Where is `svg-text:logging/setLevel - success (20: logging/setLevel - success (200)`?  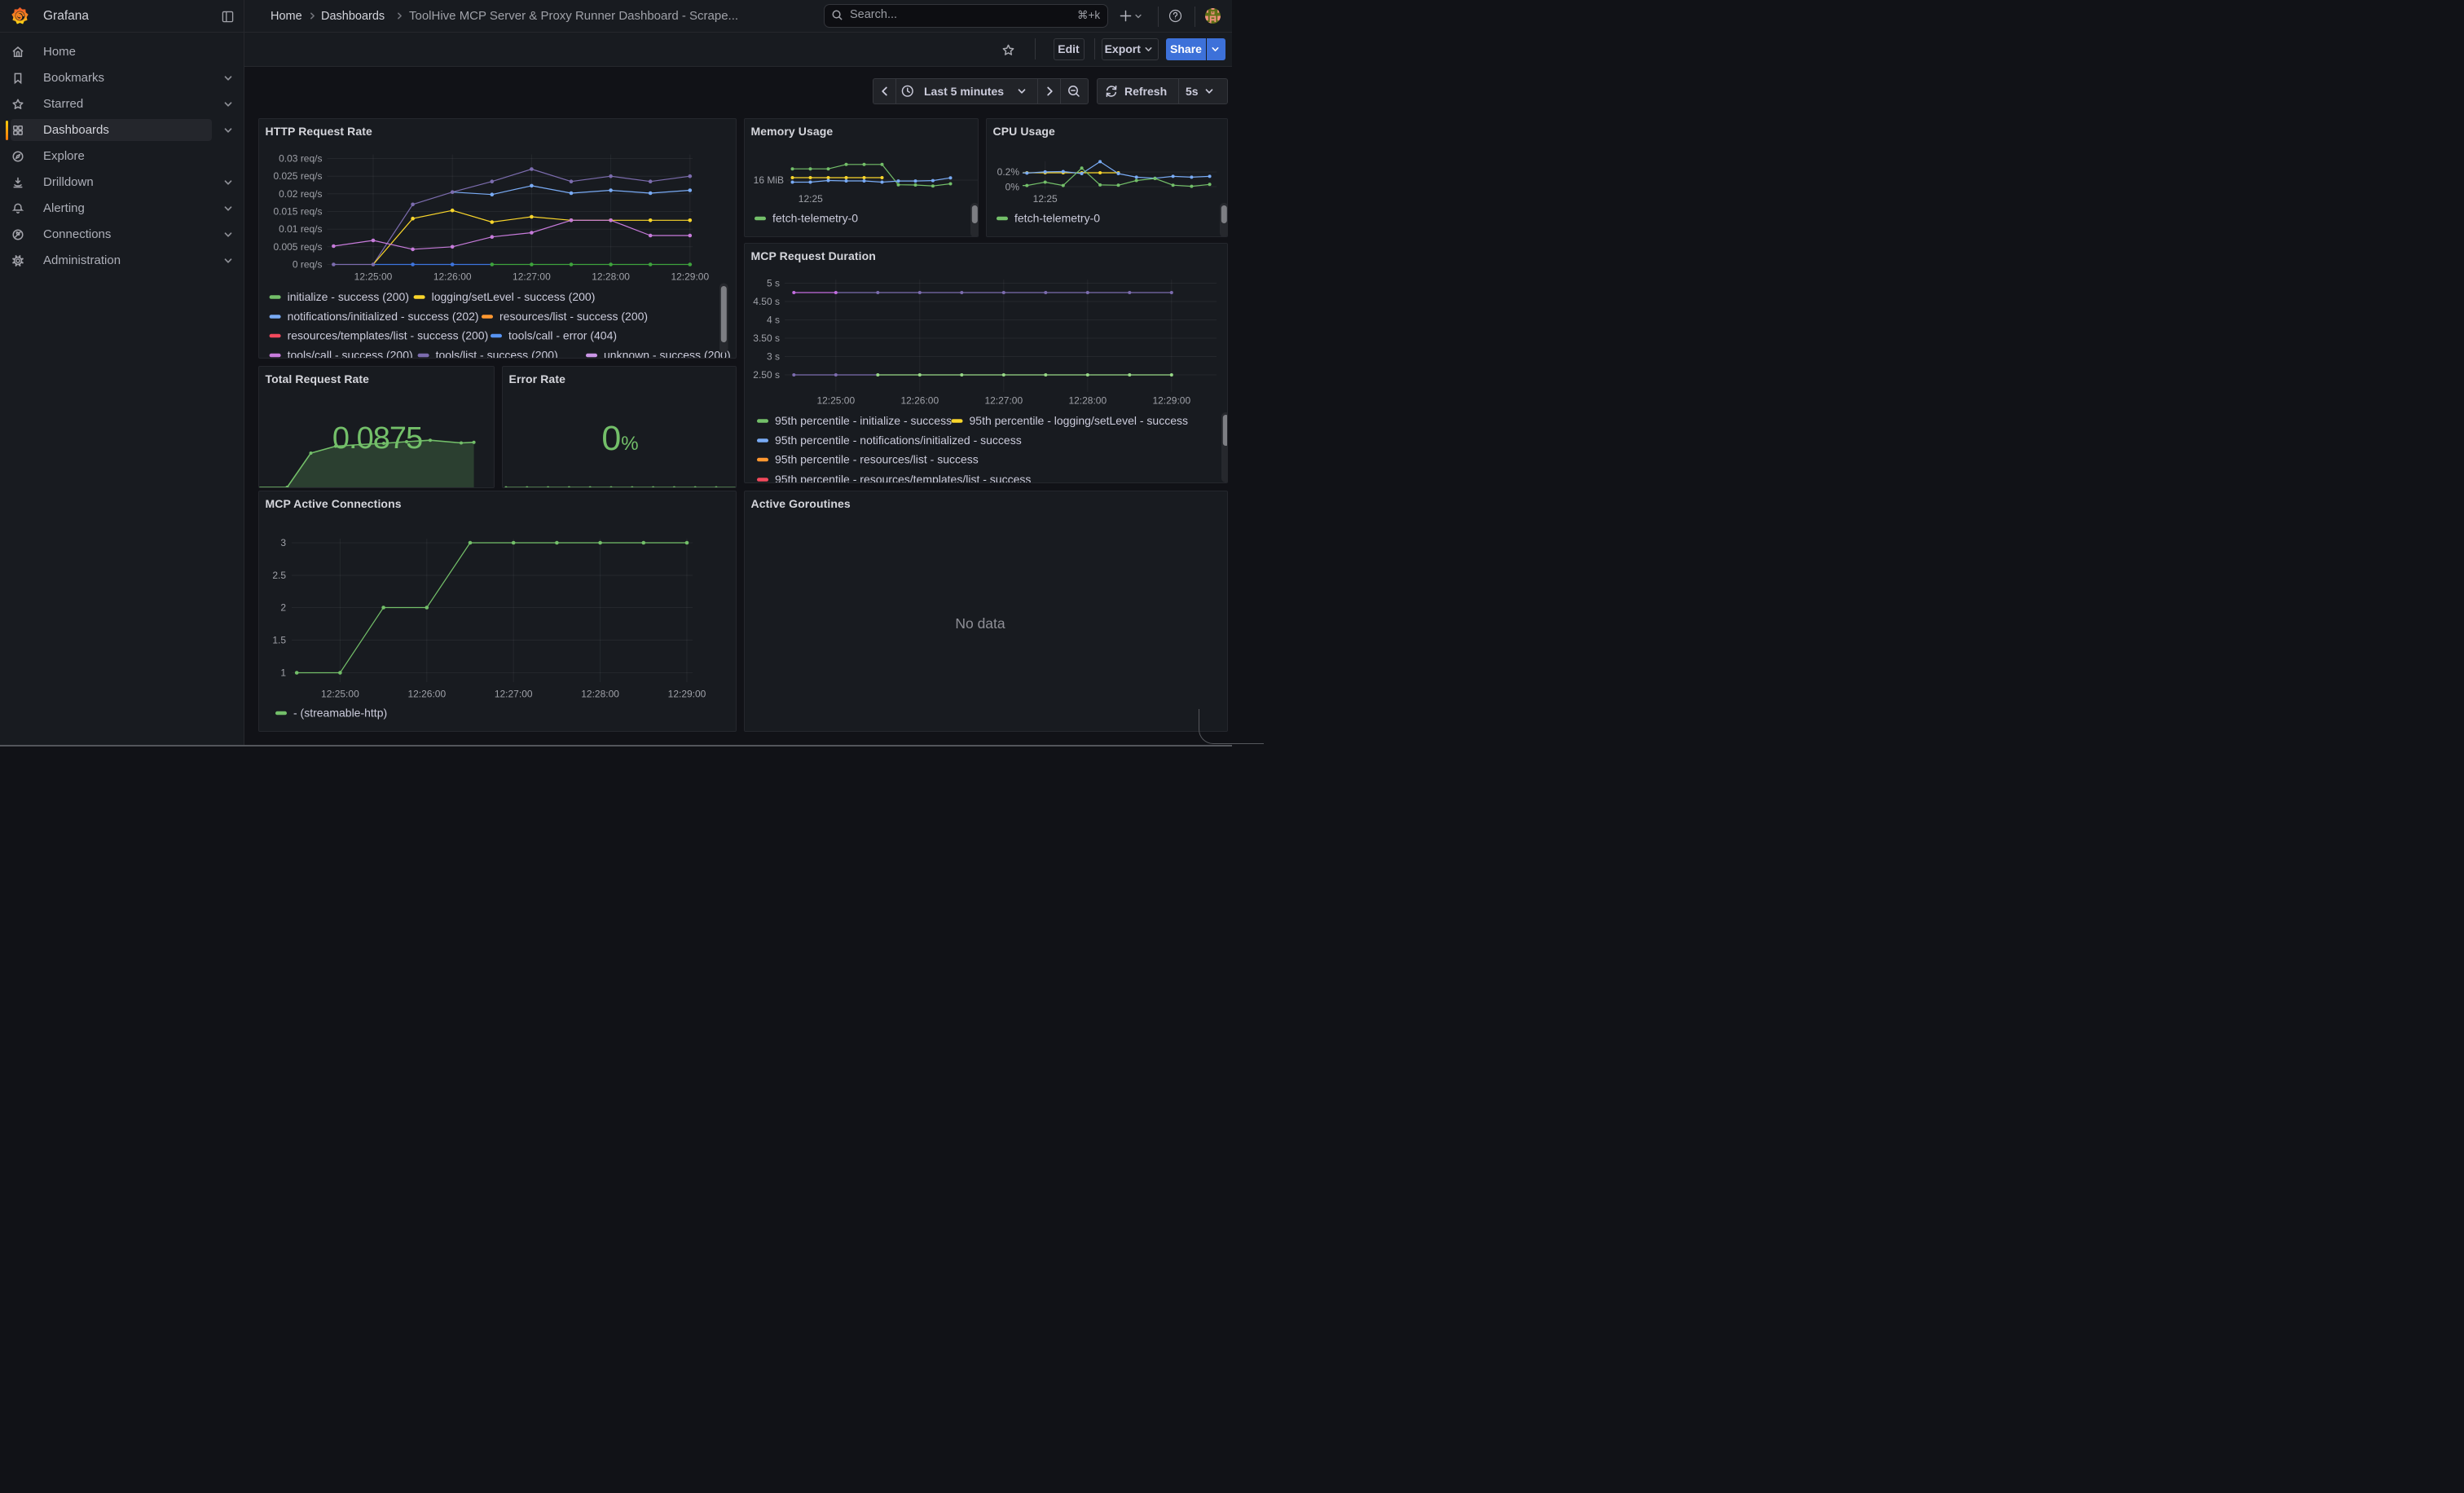
svg-text:logging/setLevel - success (20: logging/setLevel - success (200) is located at coordinates (514, 296).